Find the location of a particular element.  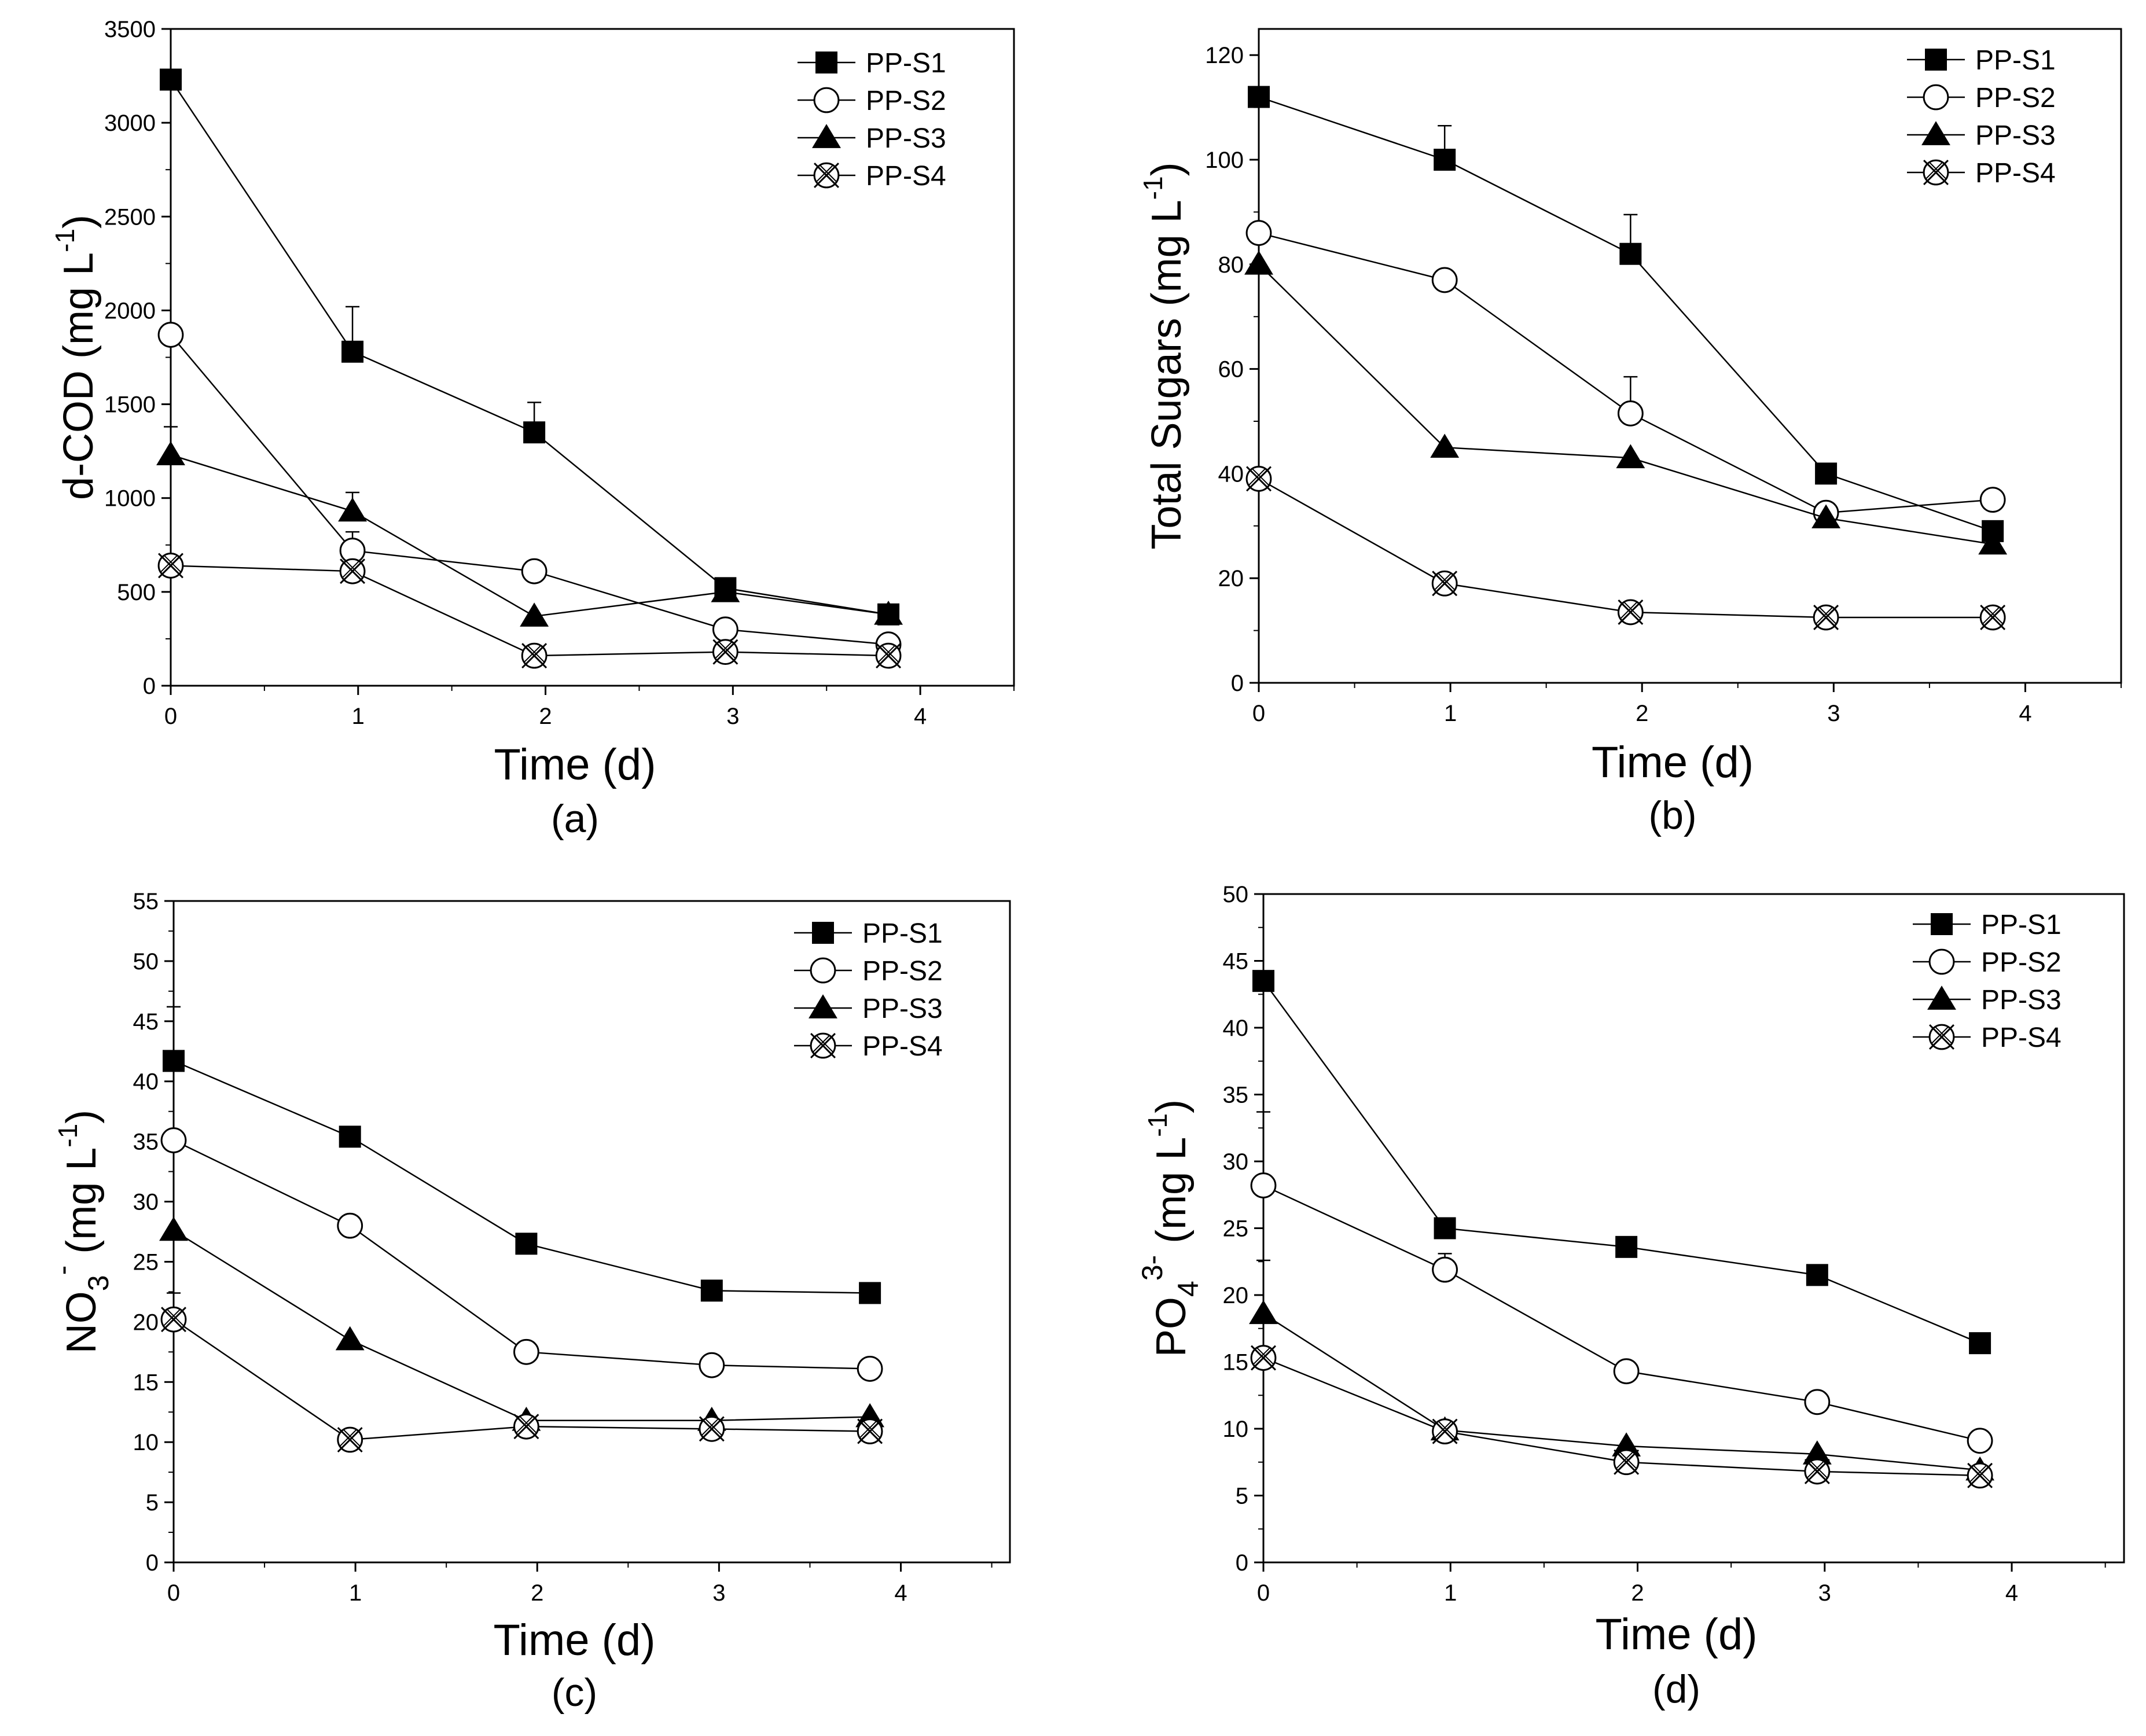

y-tick-label: 45 is located at coordinates (146, 1022).